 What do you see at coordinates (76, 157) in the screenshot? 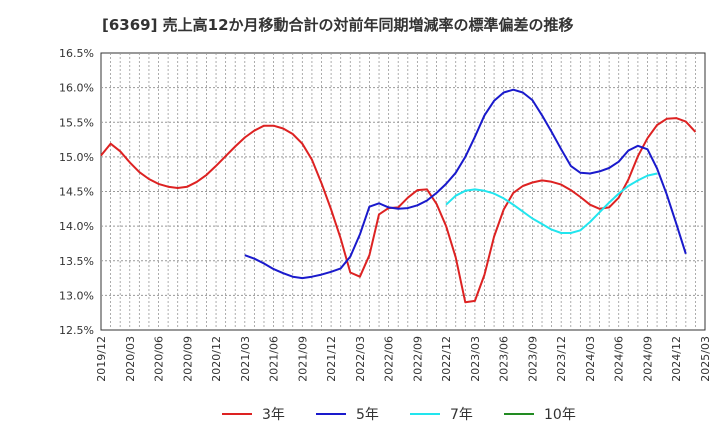
I see `y-tick-label: 15.0%` at bounding box center [76, 157].